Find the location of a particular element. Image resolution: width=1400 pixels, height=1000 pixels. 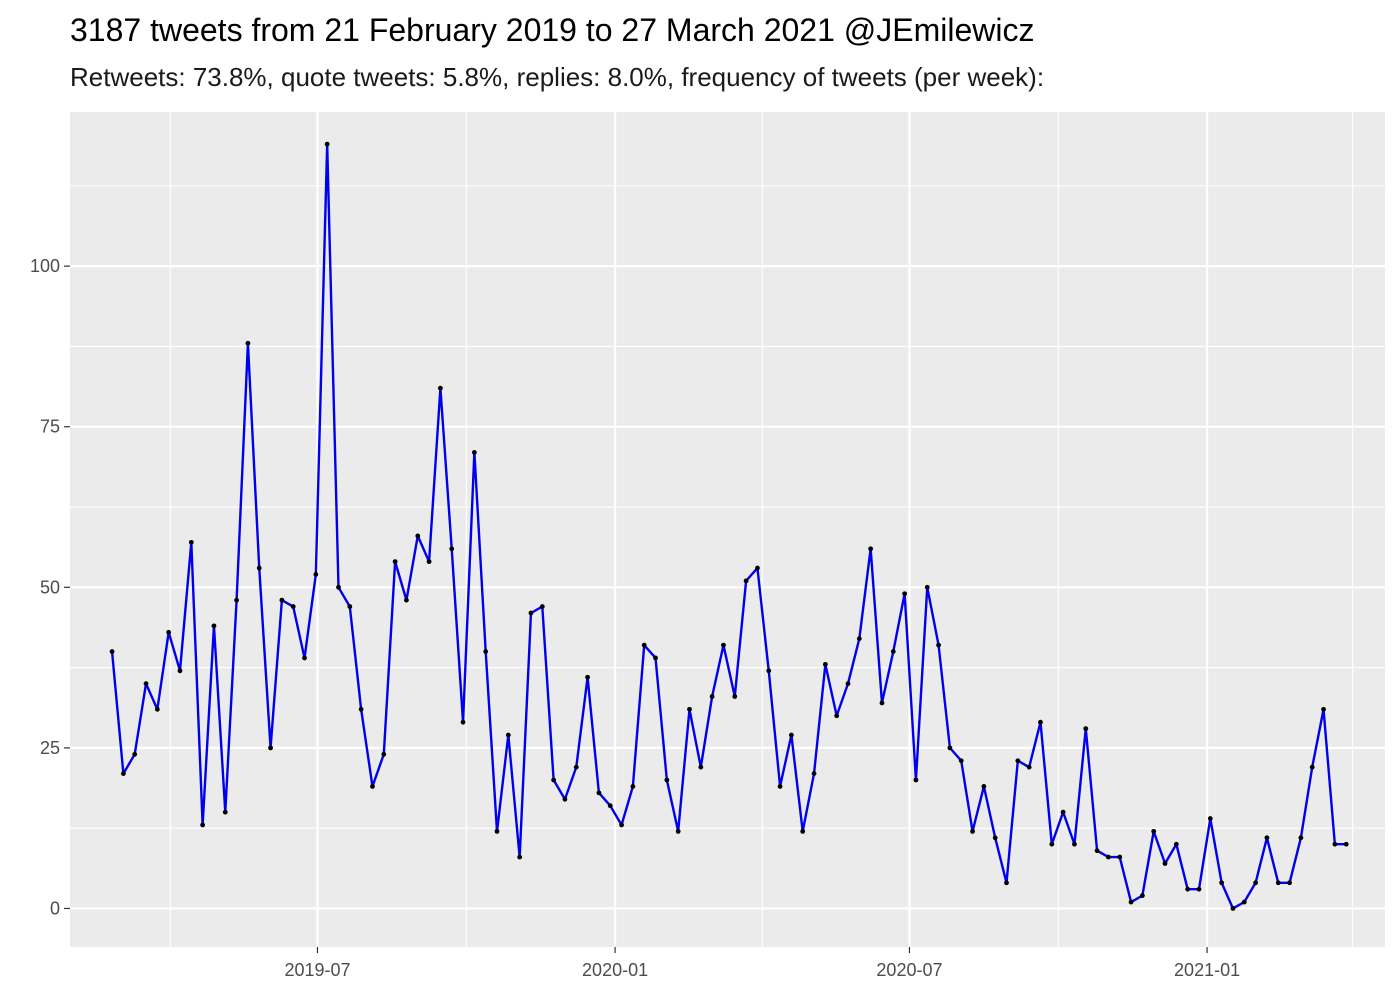

y-tick-label: 25 is located at coordinates (50, 748).